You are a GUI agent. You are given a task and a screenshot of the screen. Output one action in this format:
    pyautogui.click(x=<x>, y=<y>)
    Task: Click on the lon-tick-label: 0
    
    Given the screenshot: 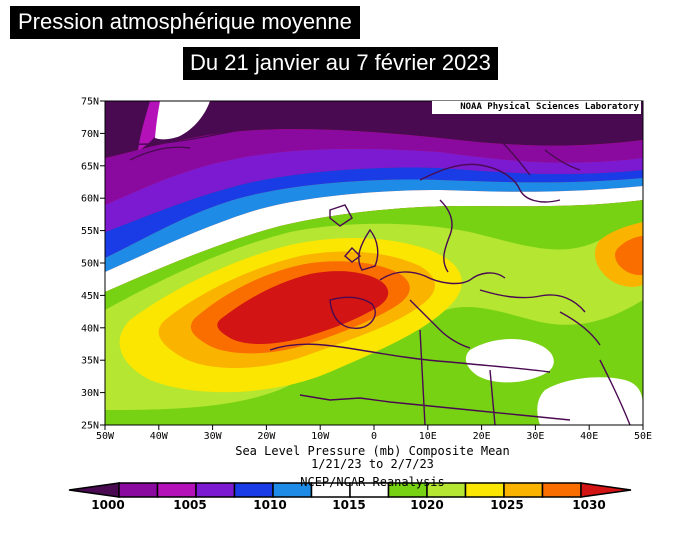 What is the action you would take?
    pyautogui.click(x=374, y=436)
    